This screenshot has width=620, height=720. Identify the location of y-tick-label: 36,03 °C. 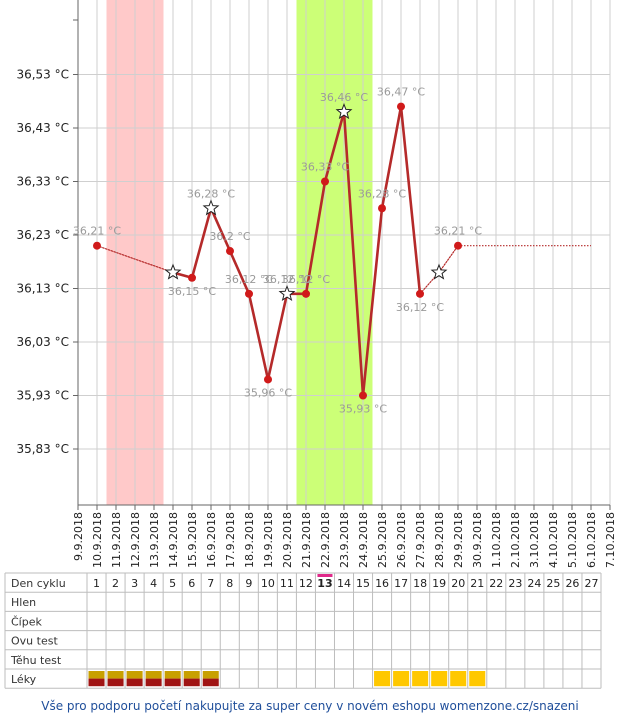
(42, 342).